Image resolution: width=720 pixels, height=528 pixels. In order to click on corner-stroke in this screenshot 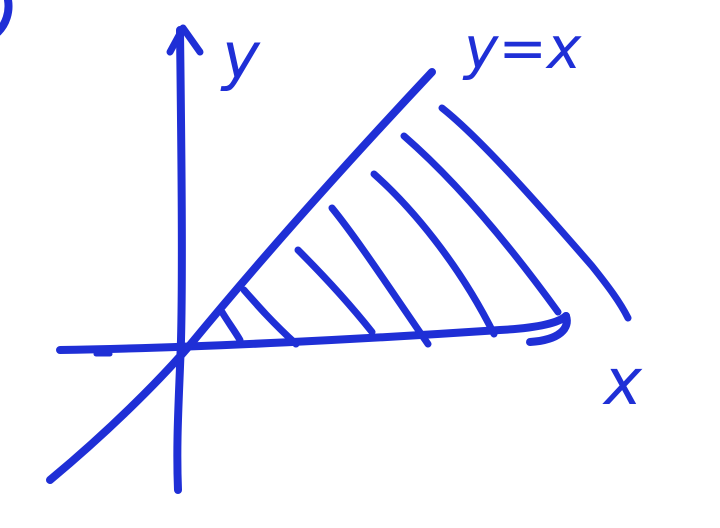, I will do `click(6, 18)`.